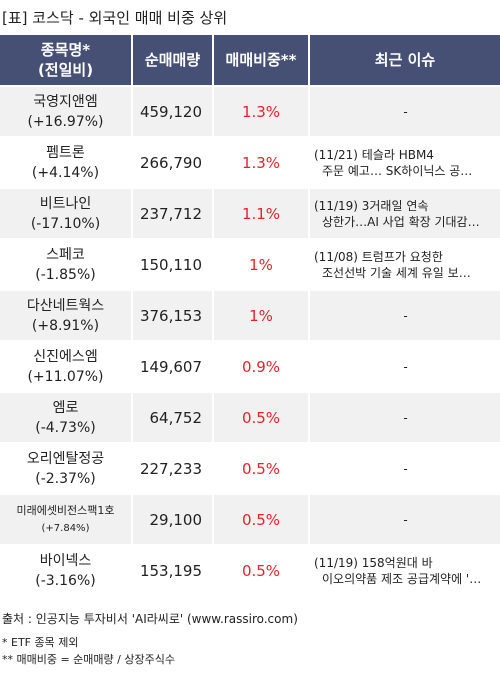 The width and height of the screenshot is (500, 675). Describe the element at coordinates (262, 212) in the screenshot. I see `trade-ratio: 1.1%` at that location.